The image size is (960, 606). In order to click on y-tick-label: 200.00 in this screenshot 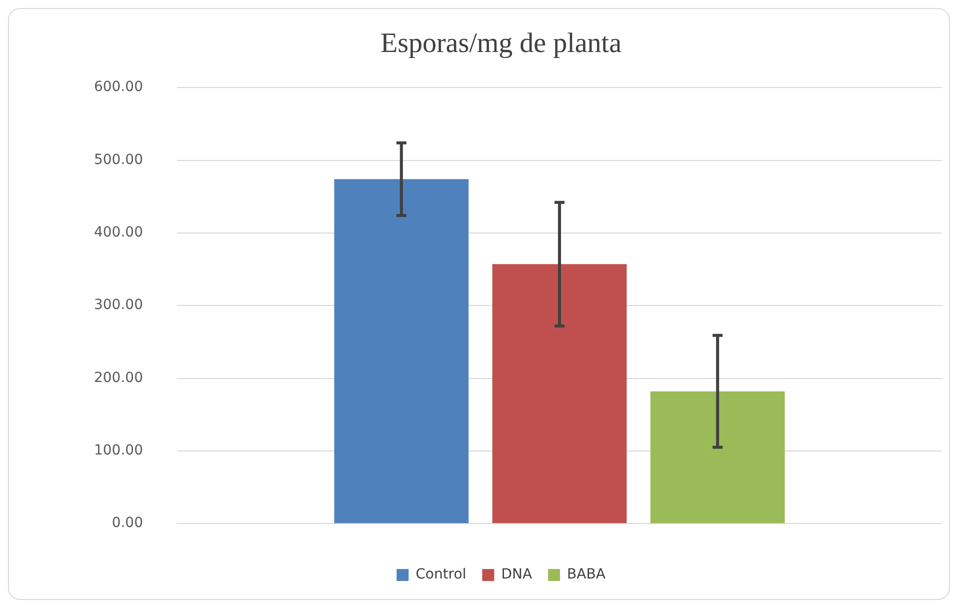, I will do `click(118, 378)`.